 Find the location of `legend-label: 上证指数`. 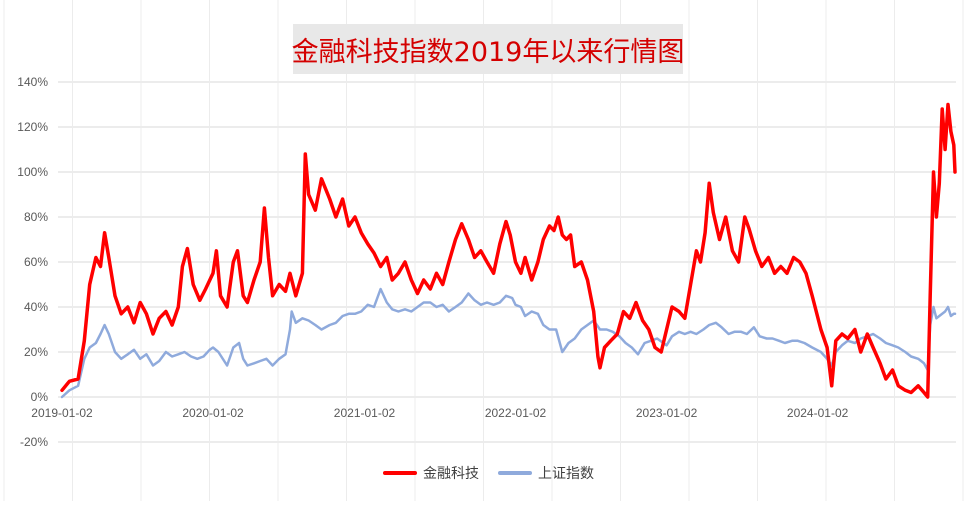

legend-label: 上证指数 is located at coordinates (566, 473).